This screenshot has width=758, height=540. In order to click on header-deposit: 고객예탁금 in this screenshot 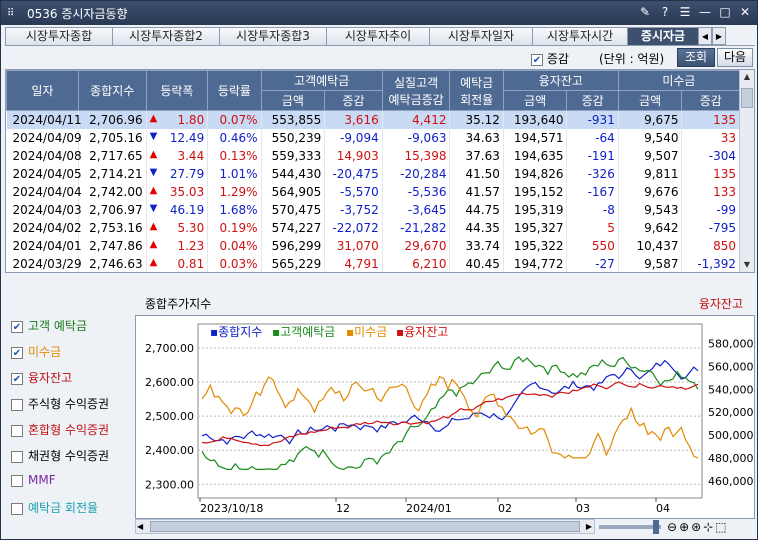, I will do `click(321, 80)`.